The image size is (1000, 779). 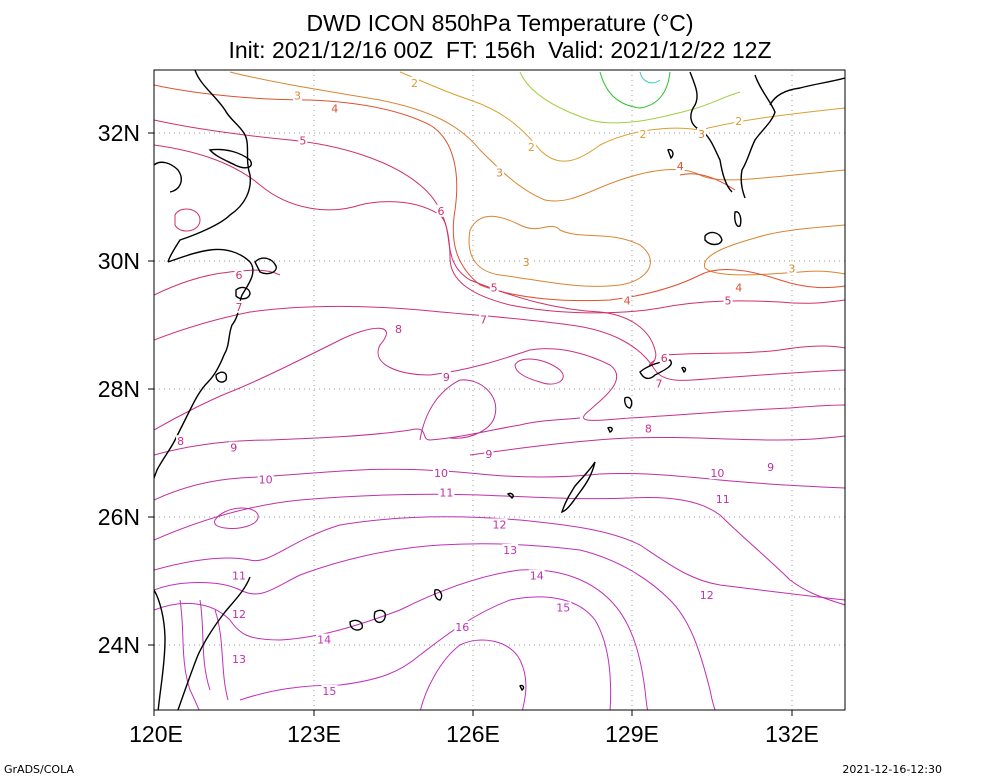 What do you see at coordinates (39, 769) in the screenshot?
I see `footer-software-credit: GrADS/COLA` at bounding box center [39, 769].